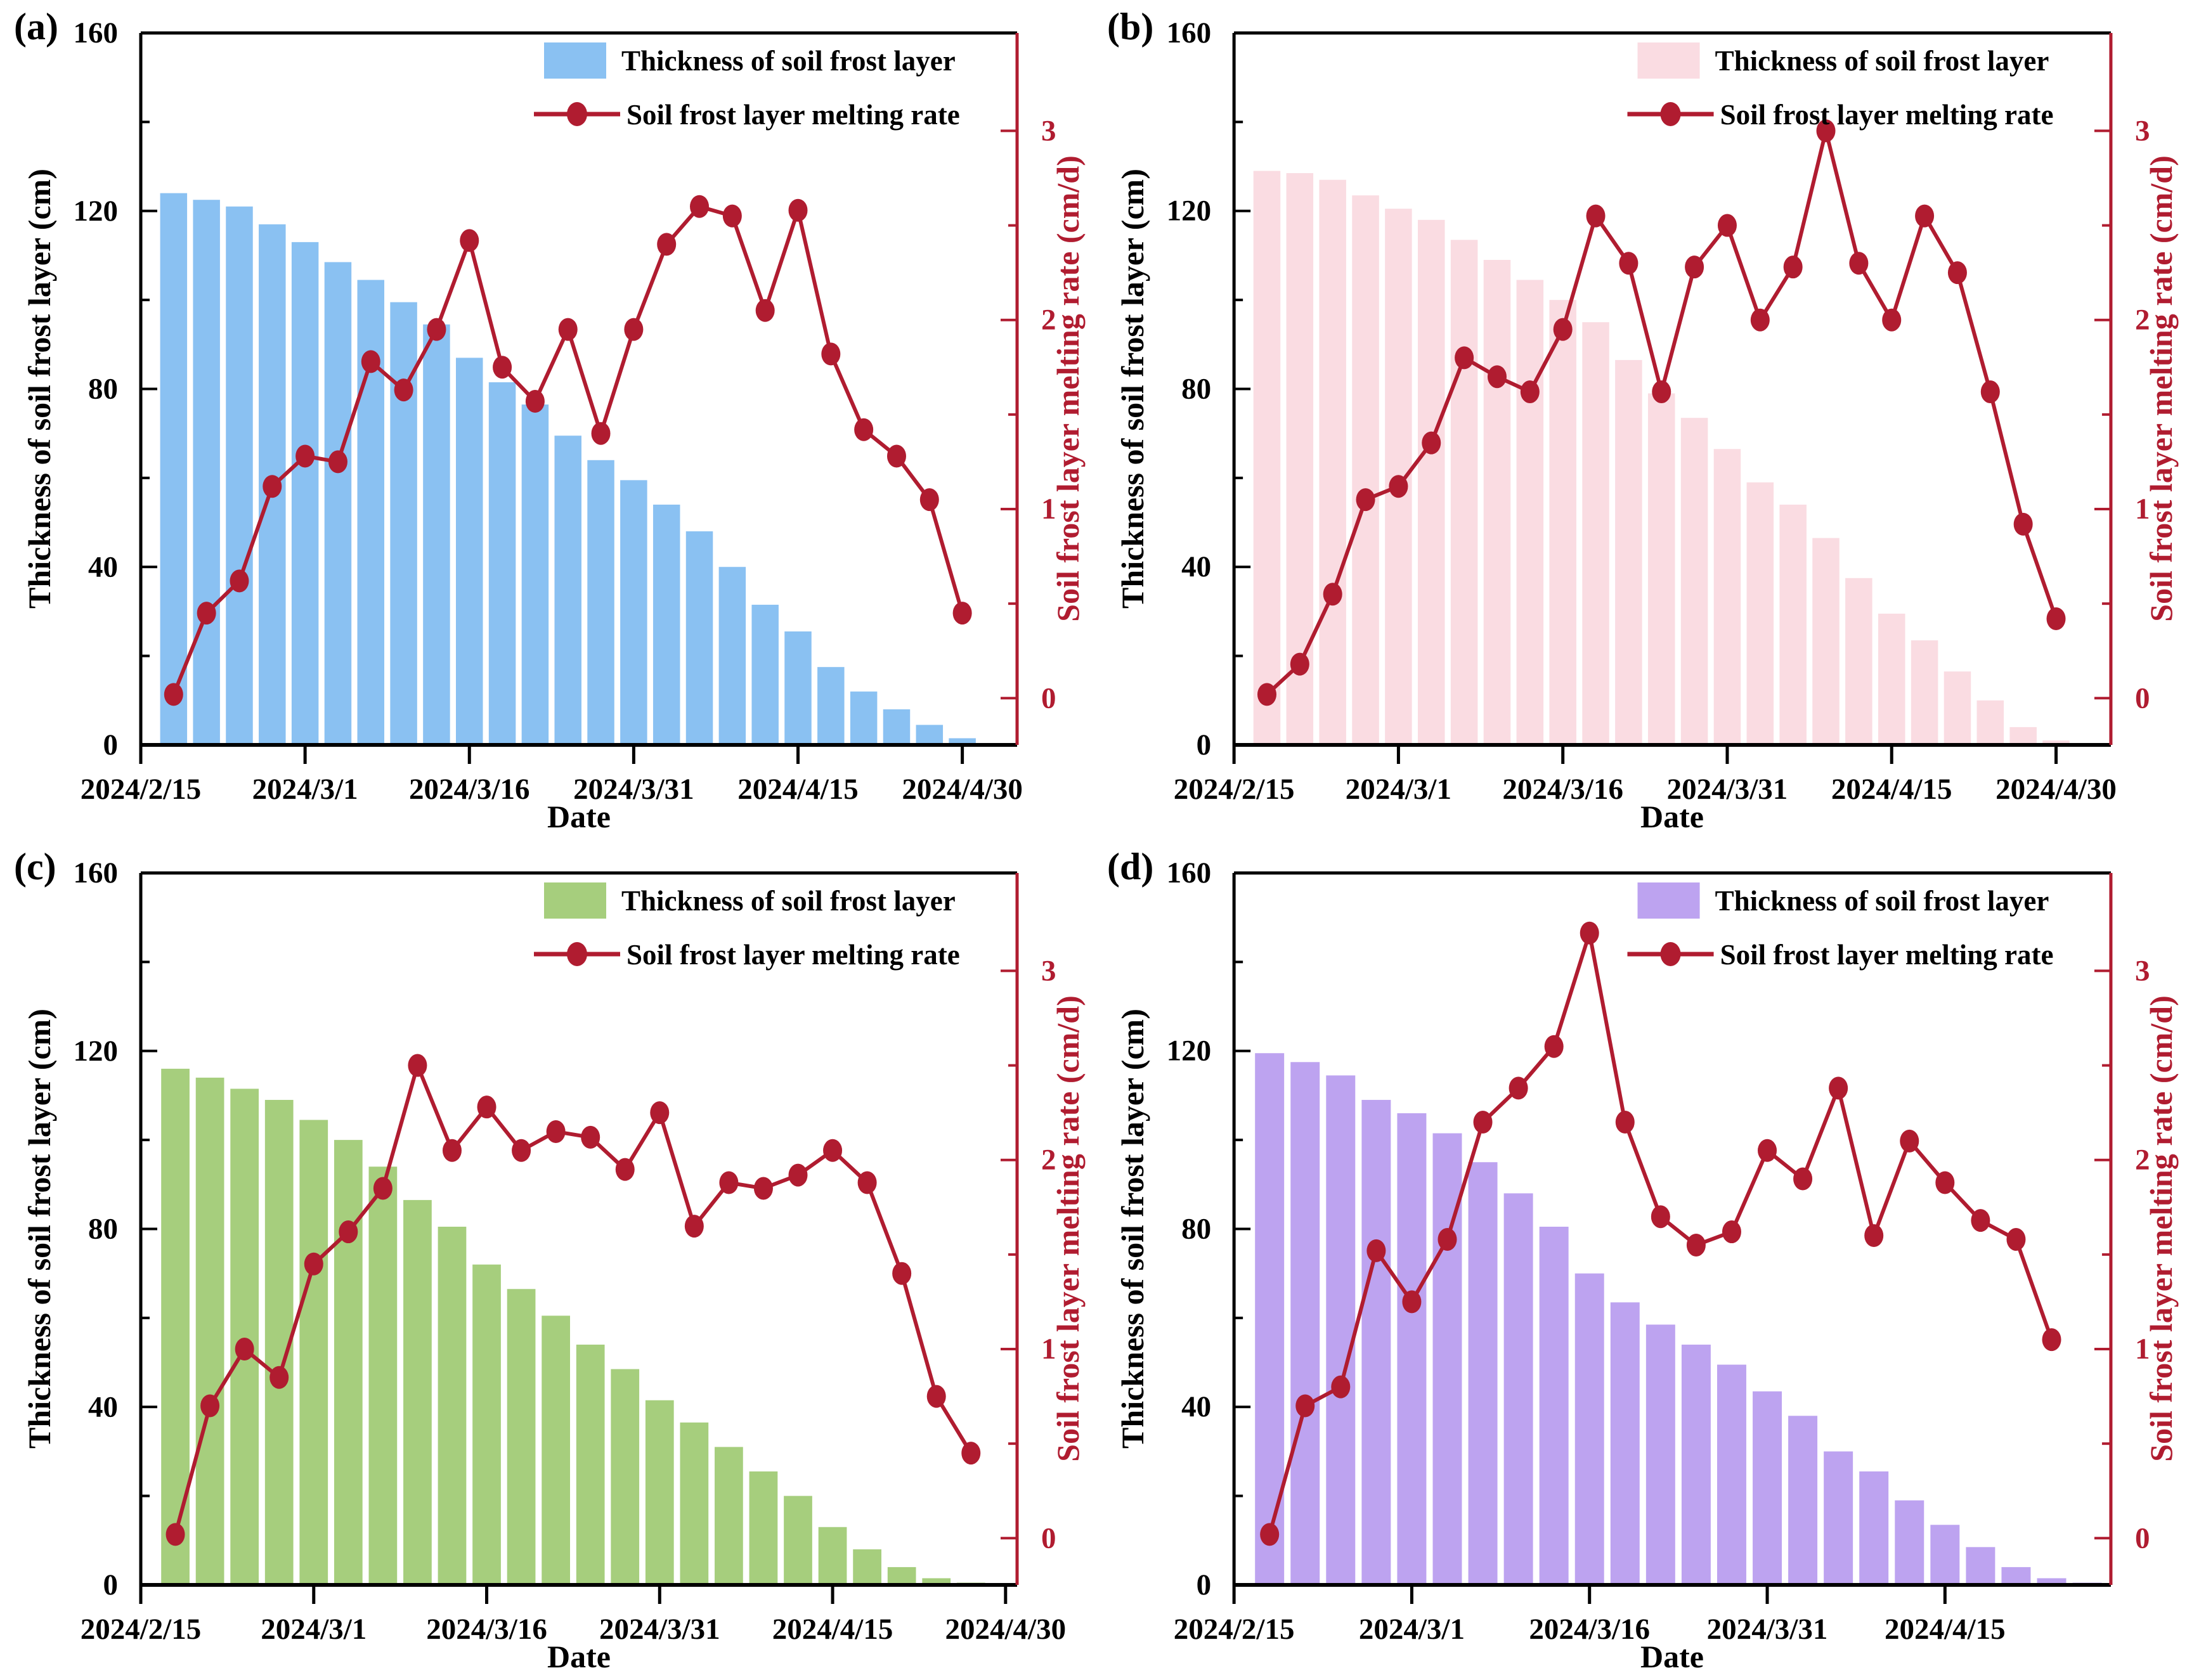 Image resolution: width=2187 pixels, height=1680 pixels. I want to click on bars-group, so click(1661, 458).